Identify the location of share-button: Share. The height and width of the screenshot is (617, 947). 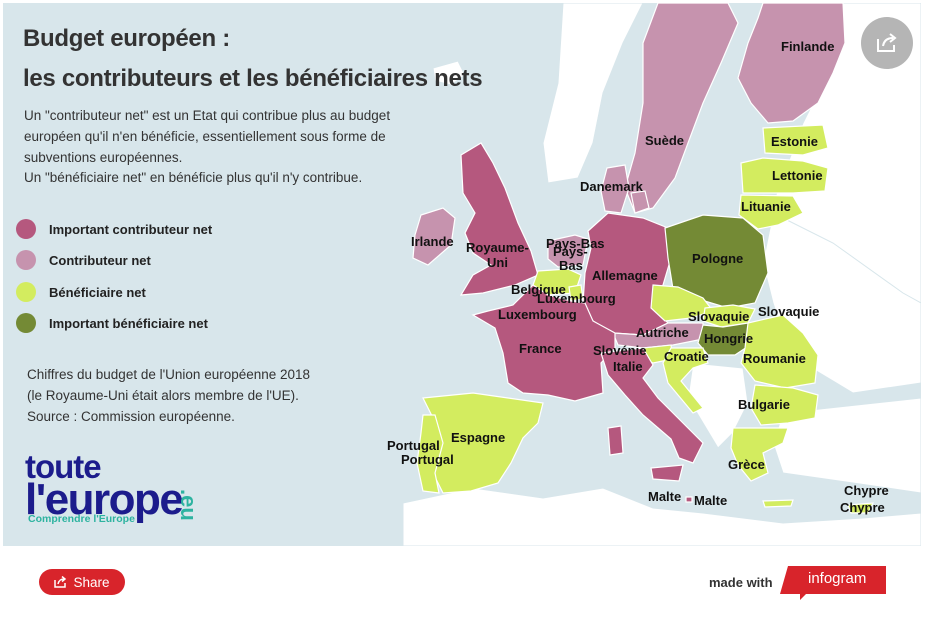
(82, 582).